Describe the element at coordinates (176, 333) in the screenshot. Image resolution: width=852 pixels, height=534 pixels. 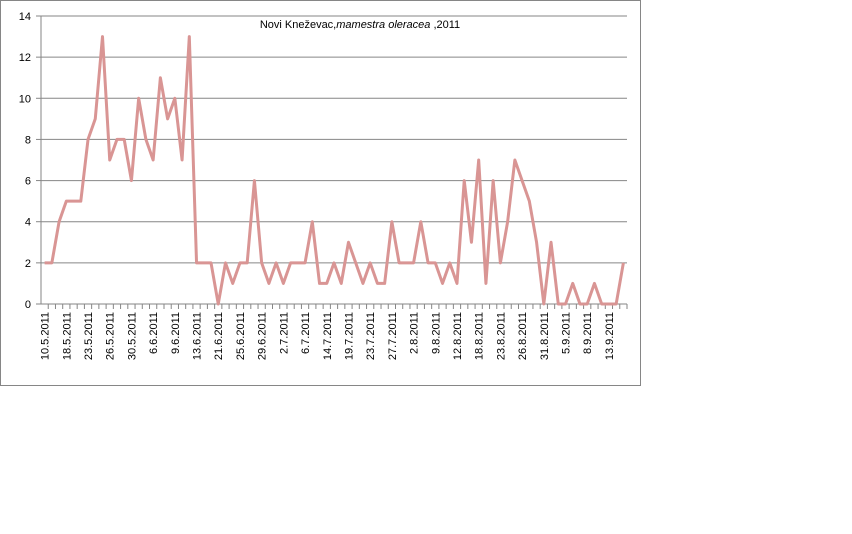
I see `x-tick-label: 9.6.2011` at that location.